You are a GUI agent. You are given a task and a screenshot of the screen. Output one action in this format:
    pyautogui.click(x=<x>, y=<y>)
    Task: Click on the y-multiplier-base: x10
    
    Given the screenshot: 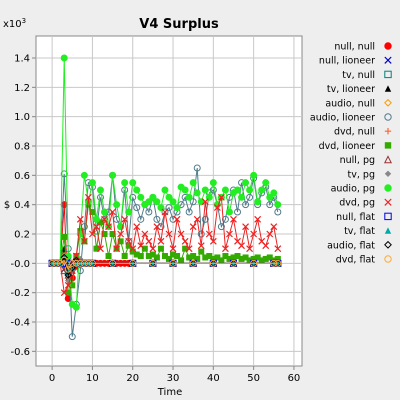 What is the action you would take?
    pyautogui.click(x=12, y=24)
    